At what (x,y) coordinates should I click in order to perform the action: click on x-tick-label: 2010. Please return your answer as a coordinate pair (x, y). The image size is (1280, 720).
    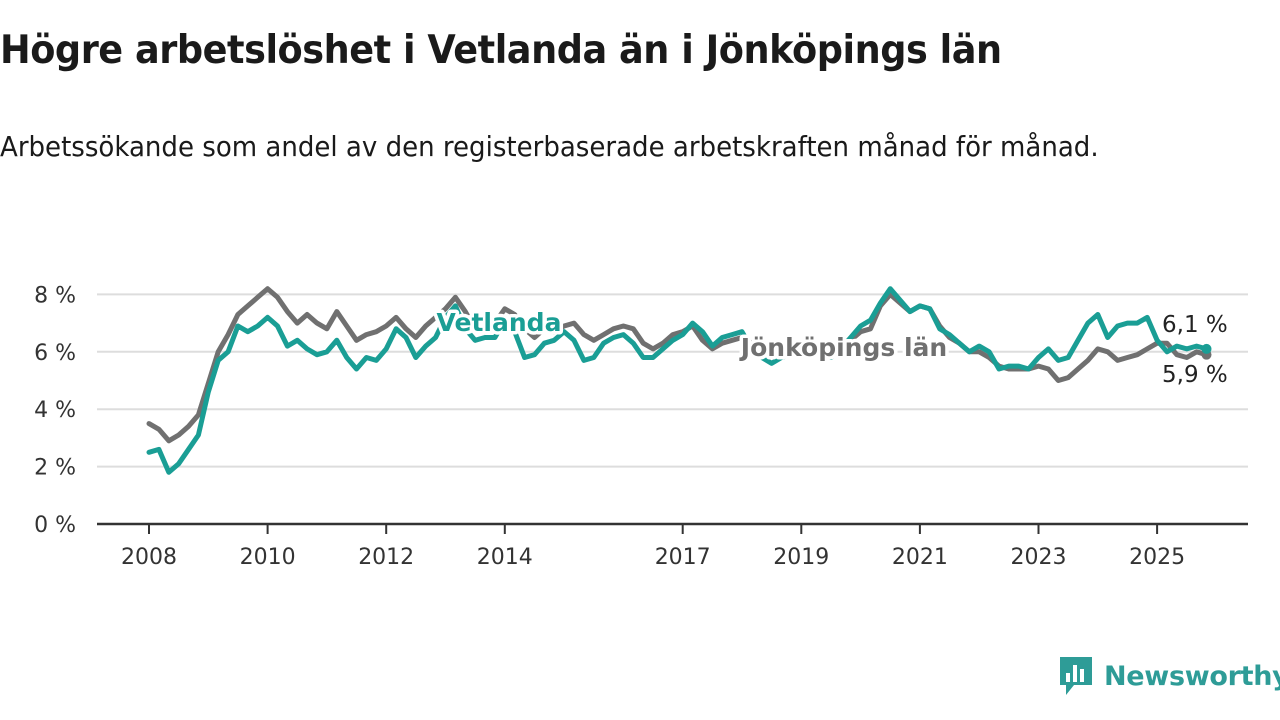
    Looking at the image, I should click on (268, 557).